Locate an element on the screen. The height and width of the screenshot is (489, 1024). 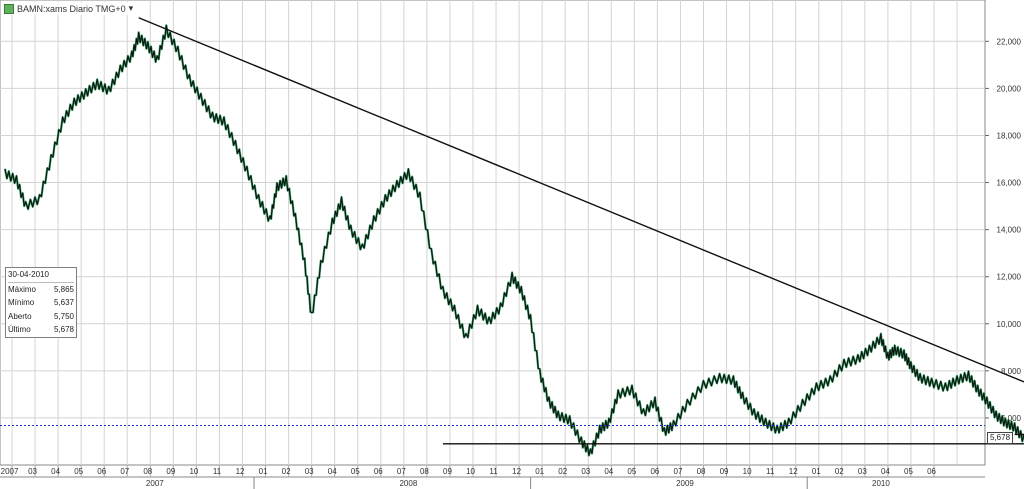
chart-title-bar: BAMN:xams Diario TMG+0 ▾ is located at coordinates (70, 8).